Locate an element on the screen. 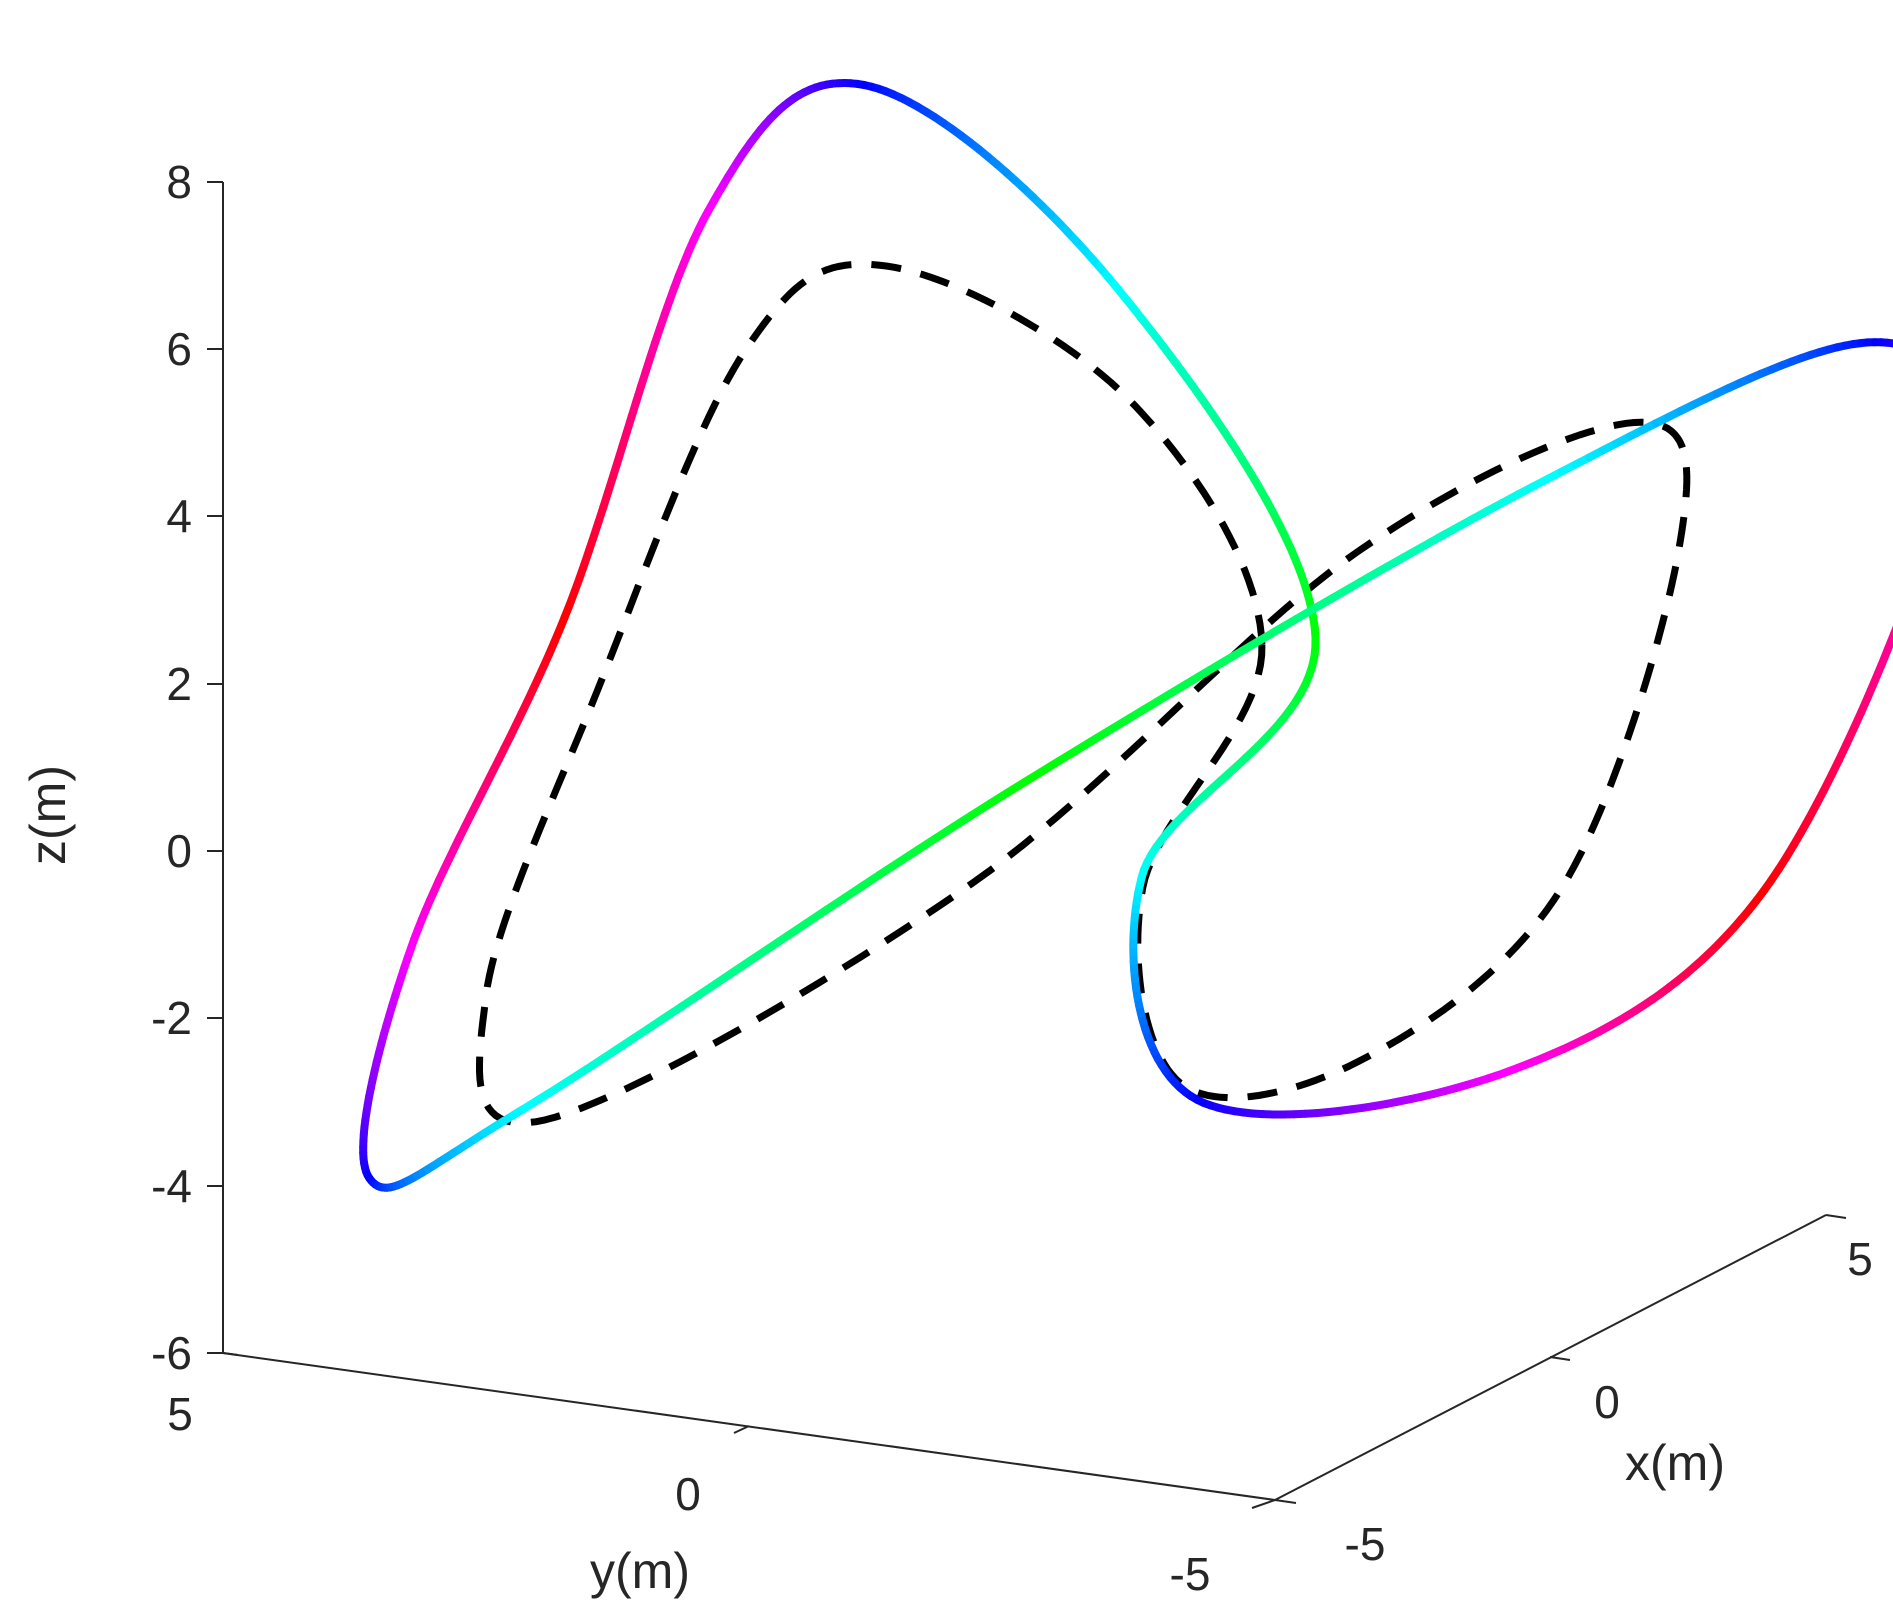 This screenshot has height=1615, width=1893. z-tick-label-neg6: -6 is located at coordinates (171, 1353).